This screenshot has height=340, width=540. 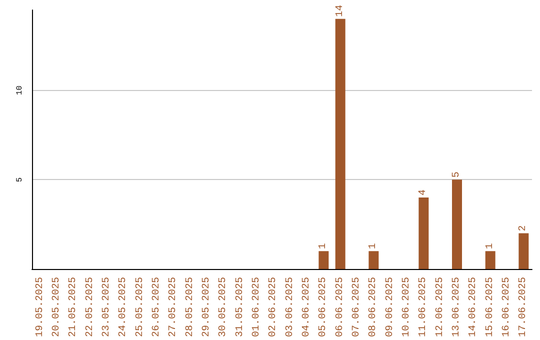 What do you see at coordinates (524, 307) in the screenshot?
I see `x-tick-label: 17.06.2025` at bounding box center [524, 307].